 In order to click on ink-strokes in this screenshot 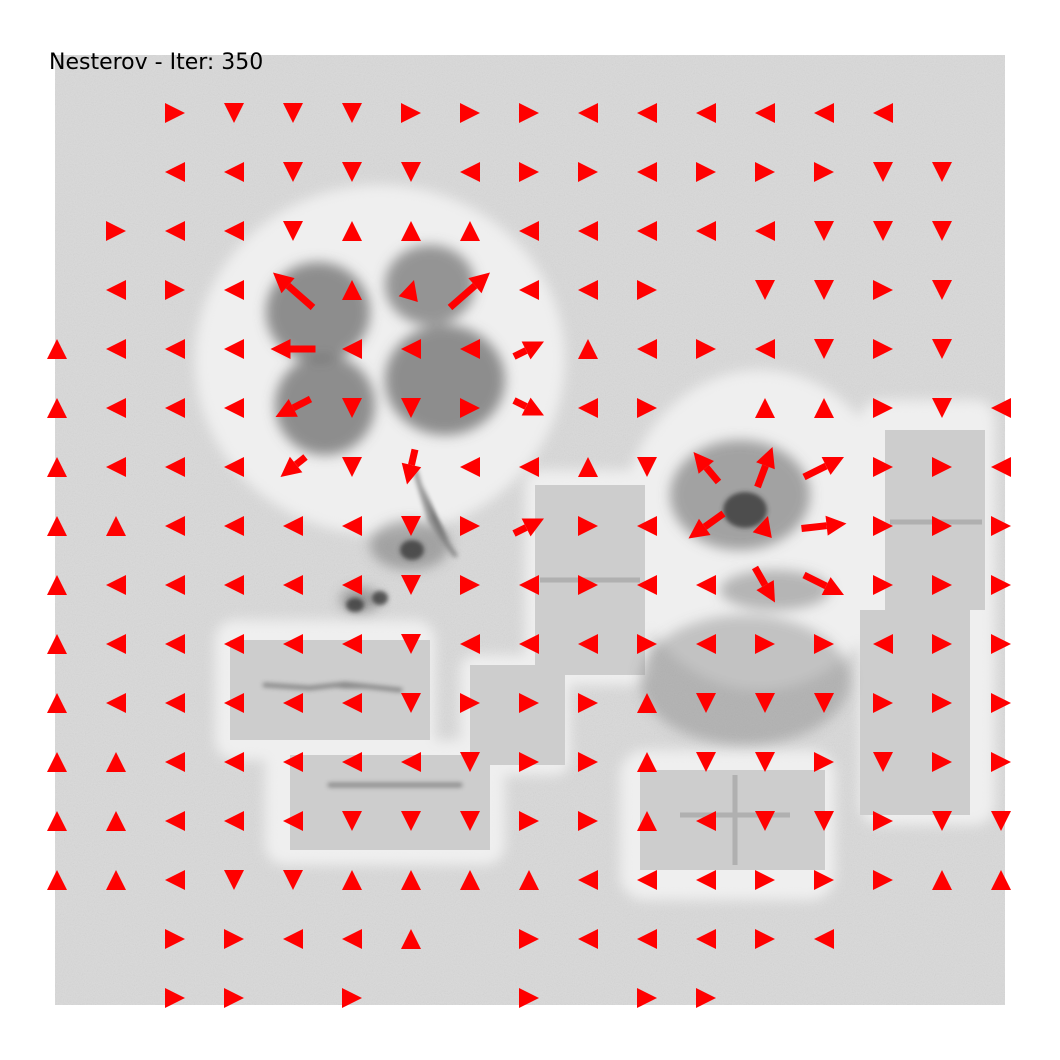, I will do `click(362, 627)`.